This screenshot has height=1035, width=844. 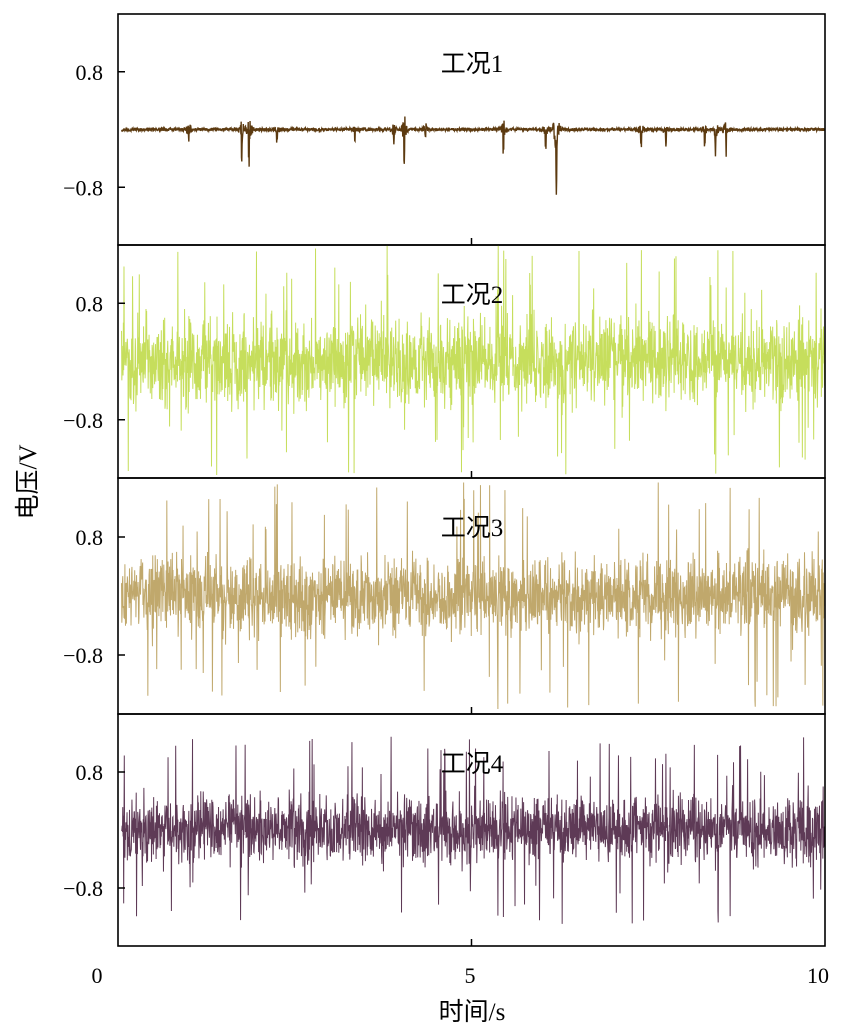 I want to click on y-tick-label-2-0: 0.8, so click(x=90, y=303).